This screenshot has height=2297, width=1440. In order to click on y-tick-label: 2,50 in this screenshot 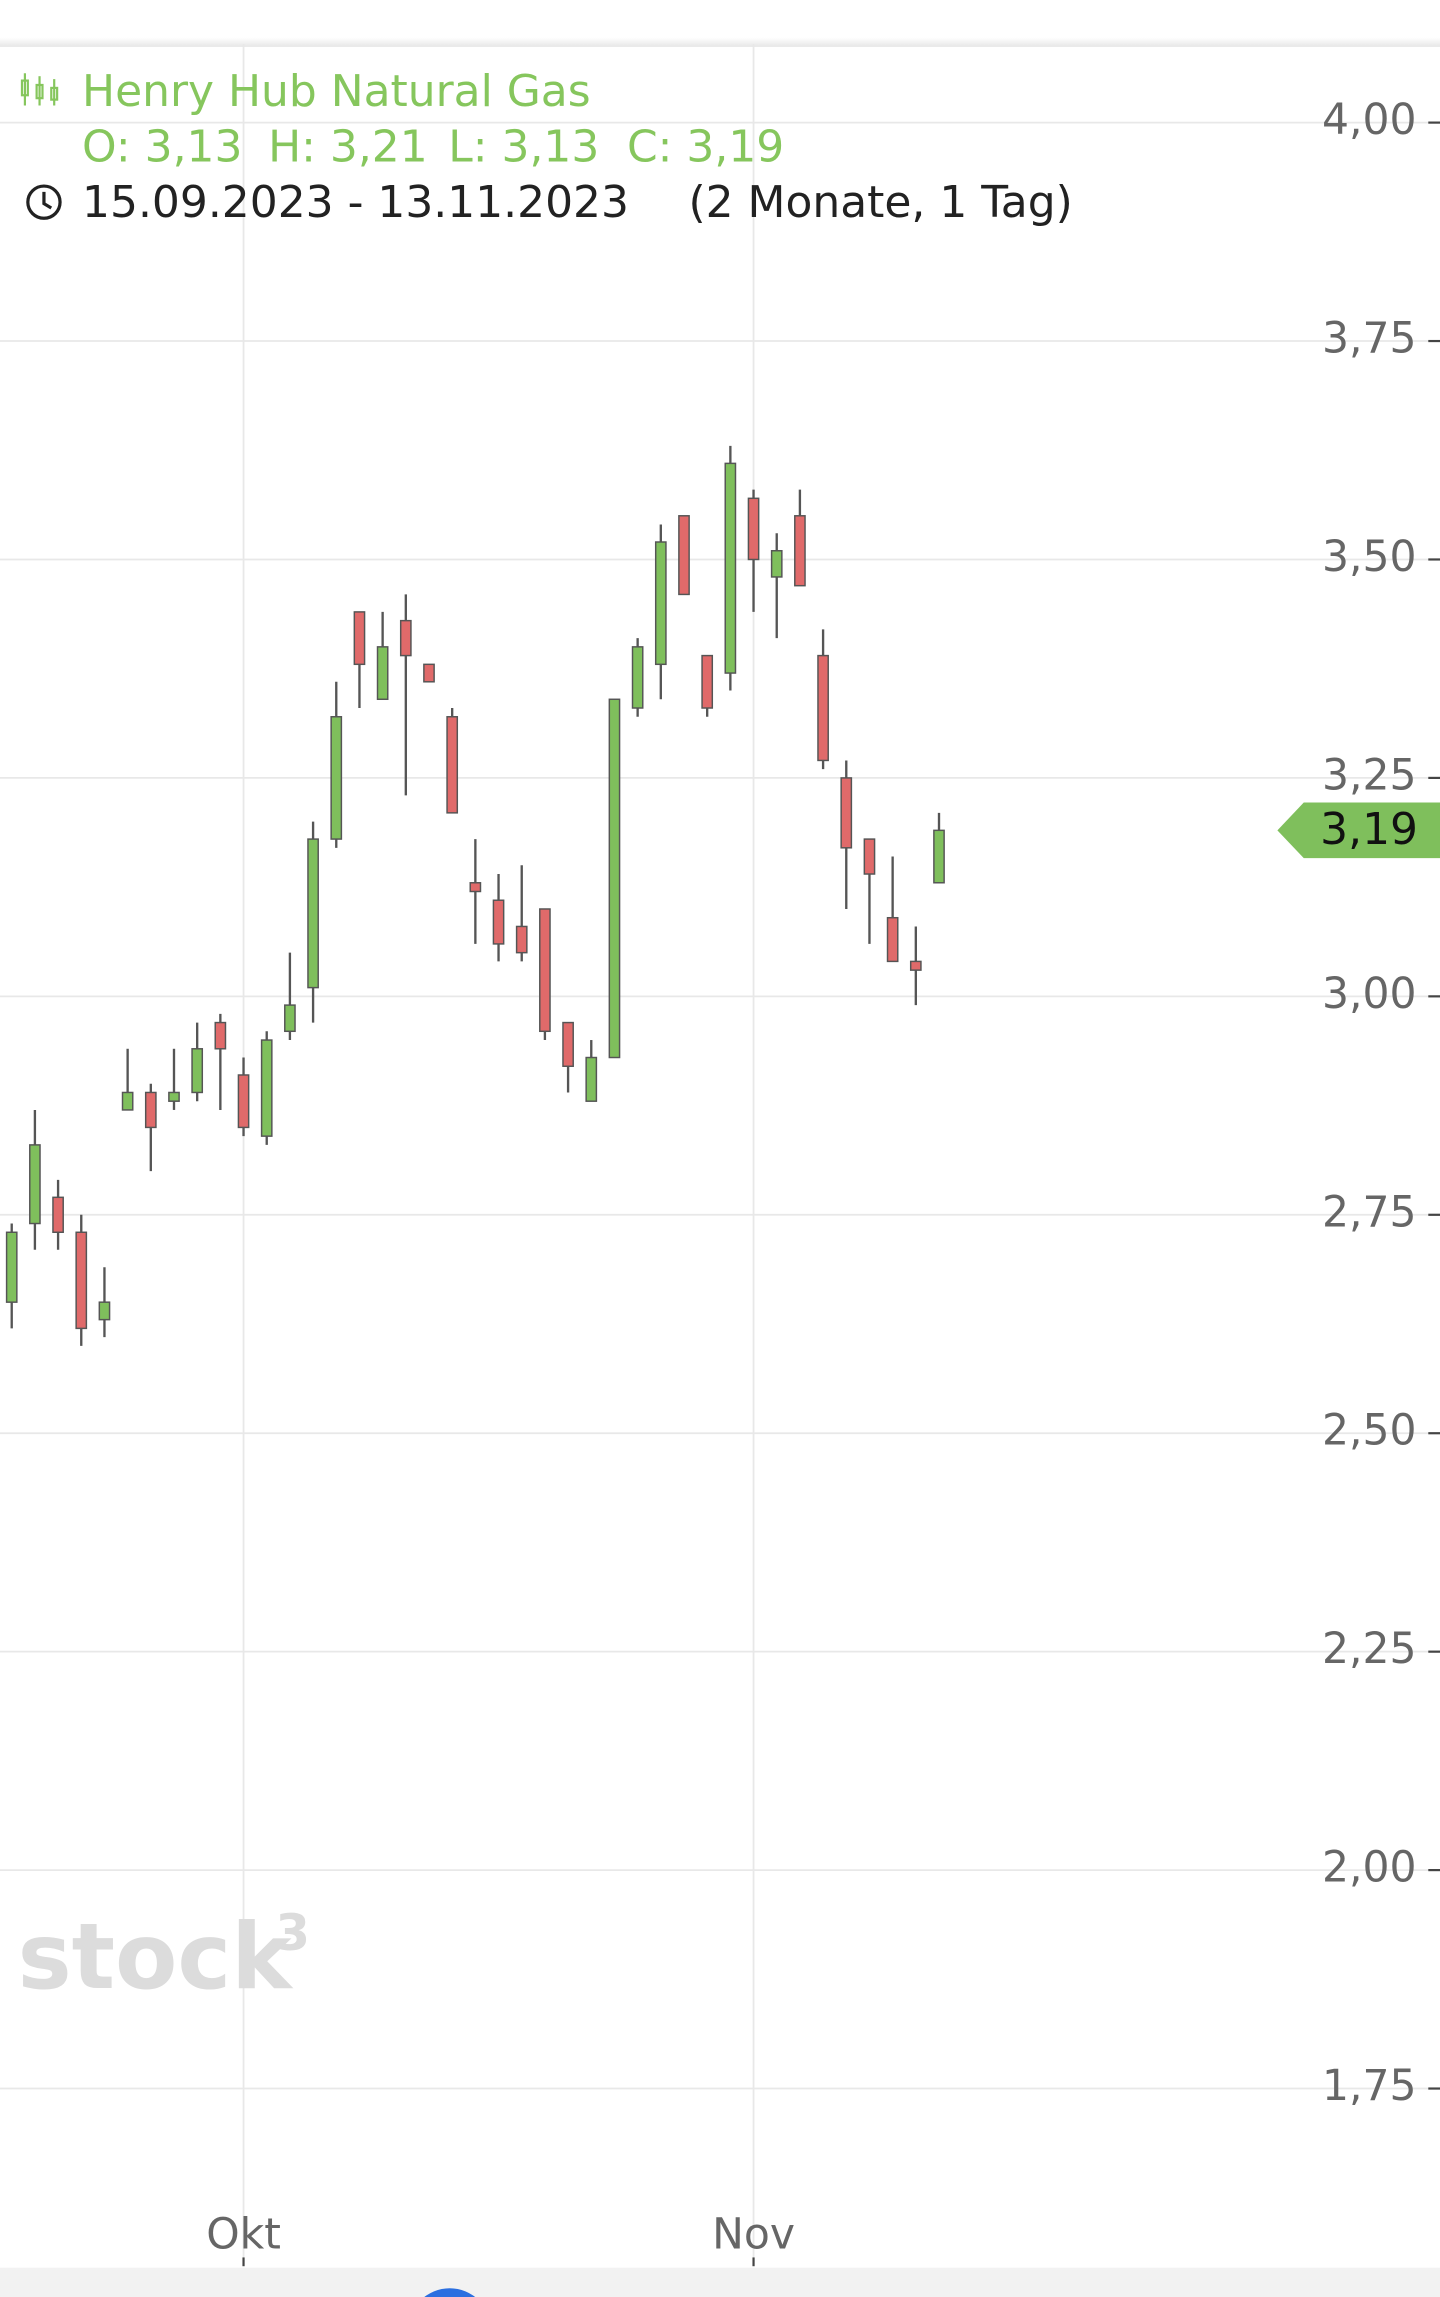, I will do `click(1369, 1431)`.